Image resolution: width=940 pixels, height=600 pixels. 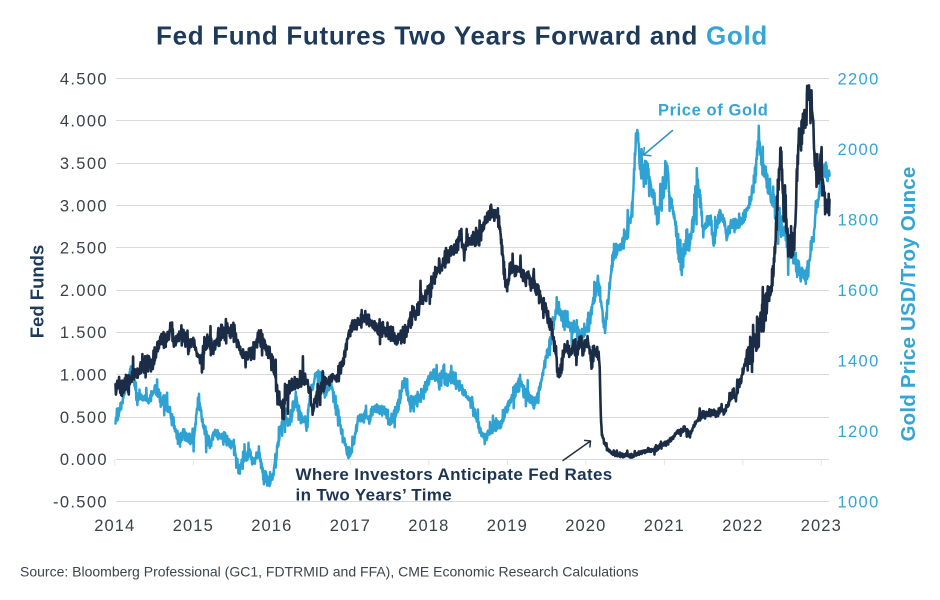 What do you see at coordinates (193, 526) in the screenshot?
I see `svg-text: 2015` at bounding box center [193, 526].